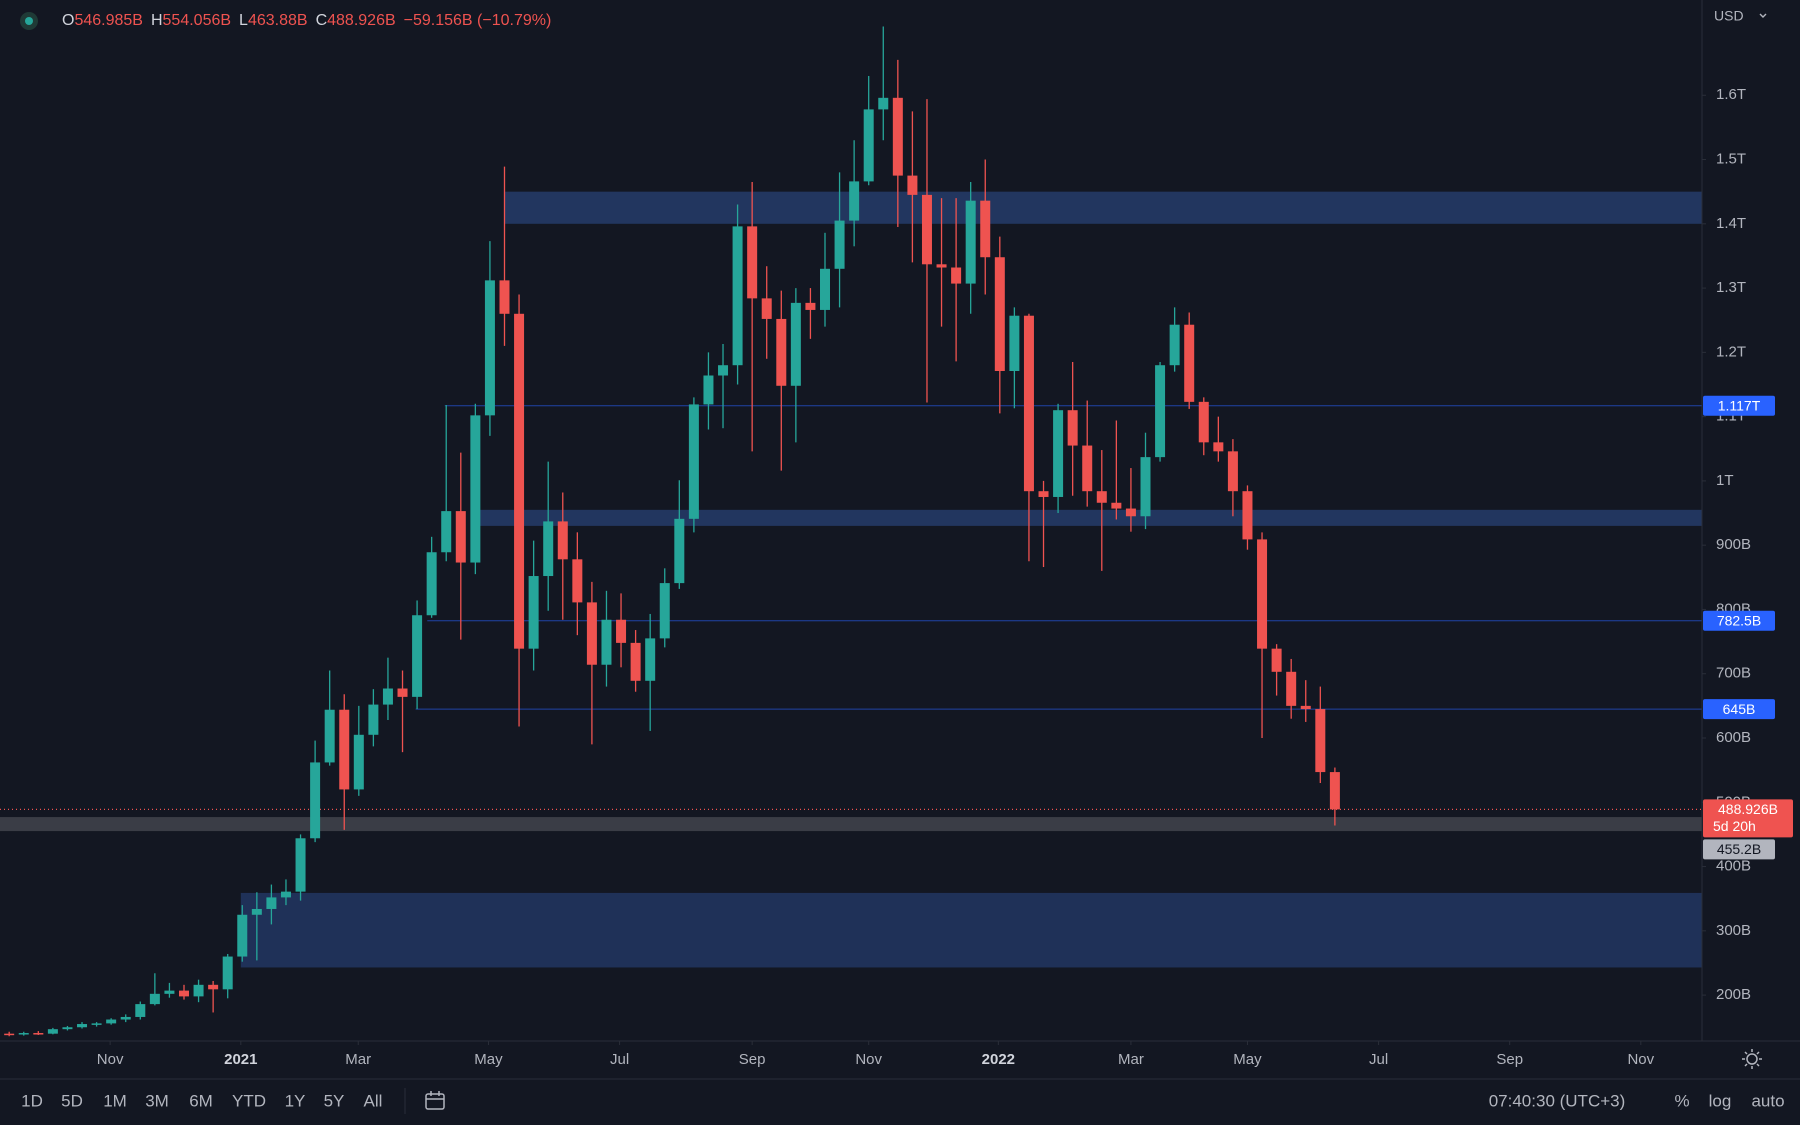 The width and height of the screenshot is (1800, 1125). What do you see at coordinates (1739, 709) in the screenshot?
I see `level-label: 645B` at bounding box center [1739, 709].